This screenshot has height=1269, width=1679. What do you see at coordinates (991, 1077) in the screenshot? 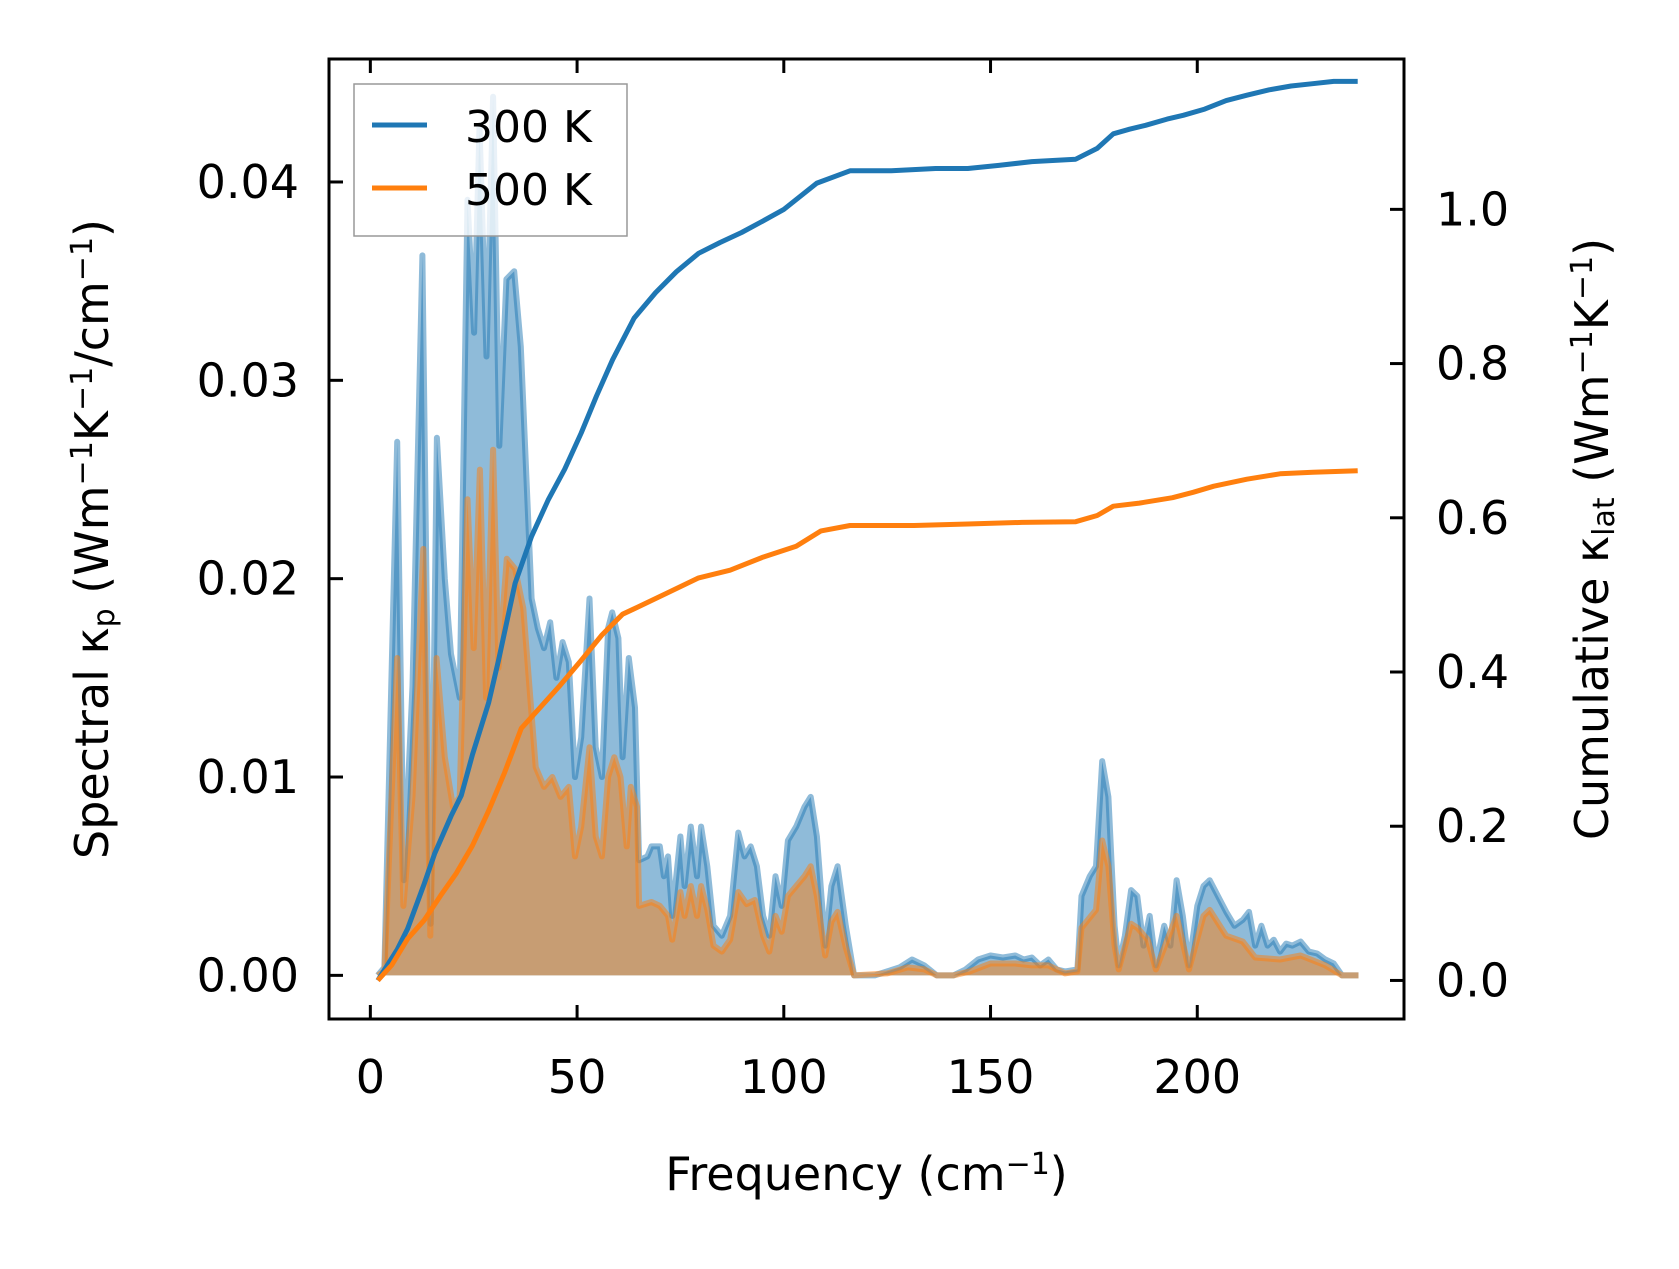
I see `x-tick-label: 150` at bounding box center [991, 1077].